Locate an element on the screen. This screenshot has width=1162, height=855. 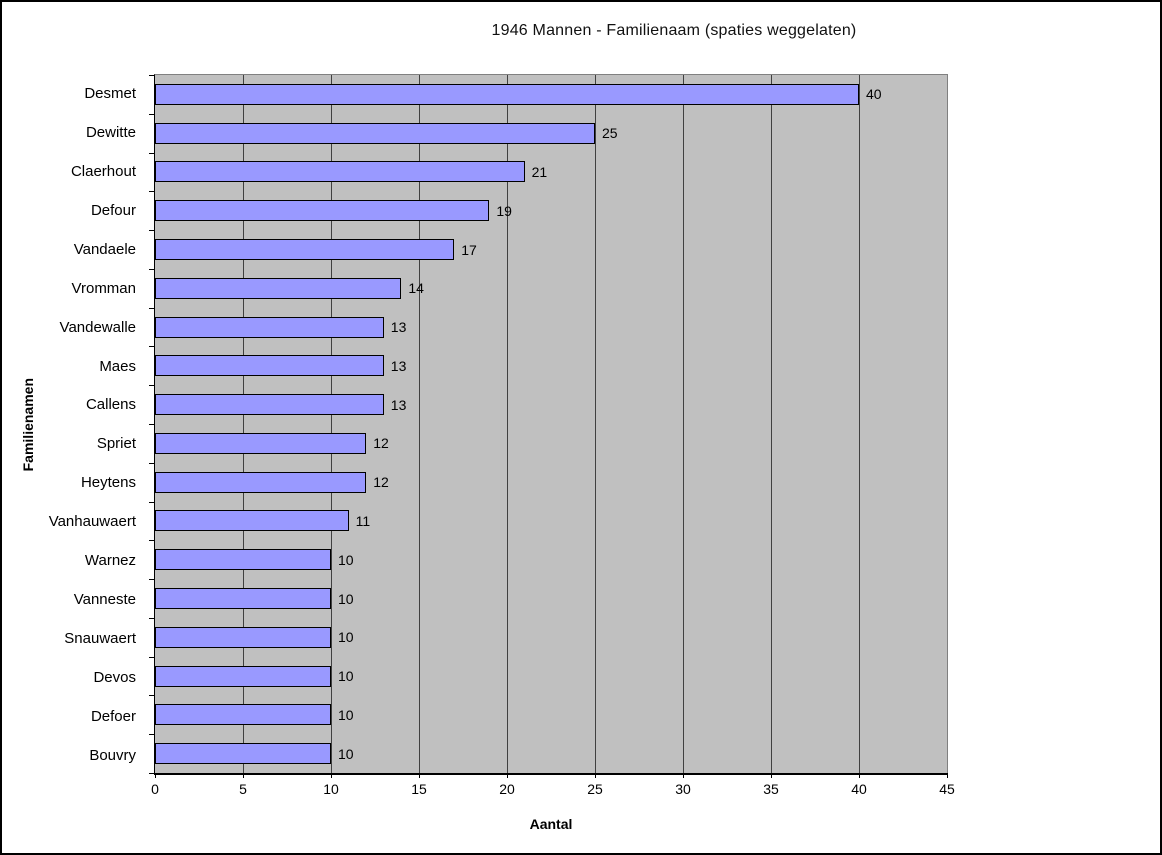
category-label: Vandaele is located at coordinates (104, 249).